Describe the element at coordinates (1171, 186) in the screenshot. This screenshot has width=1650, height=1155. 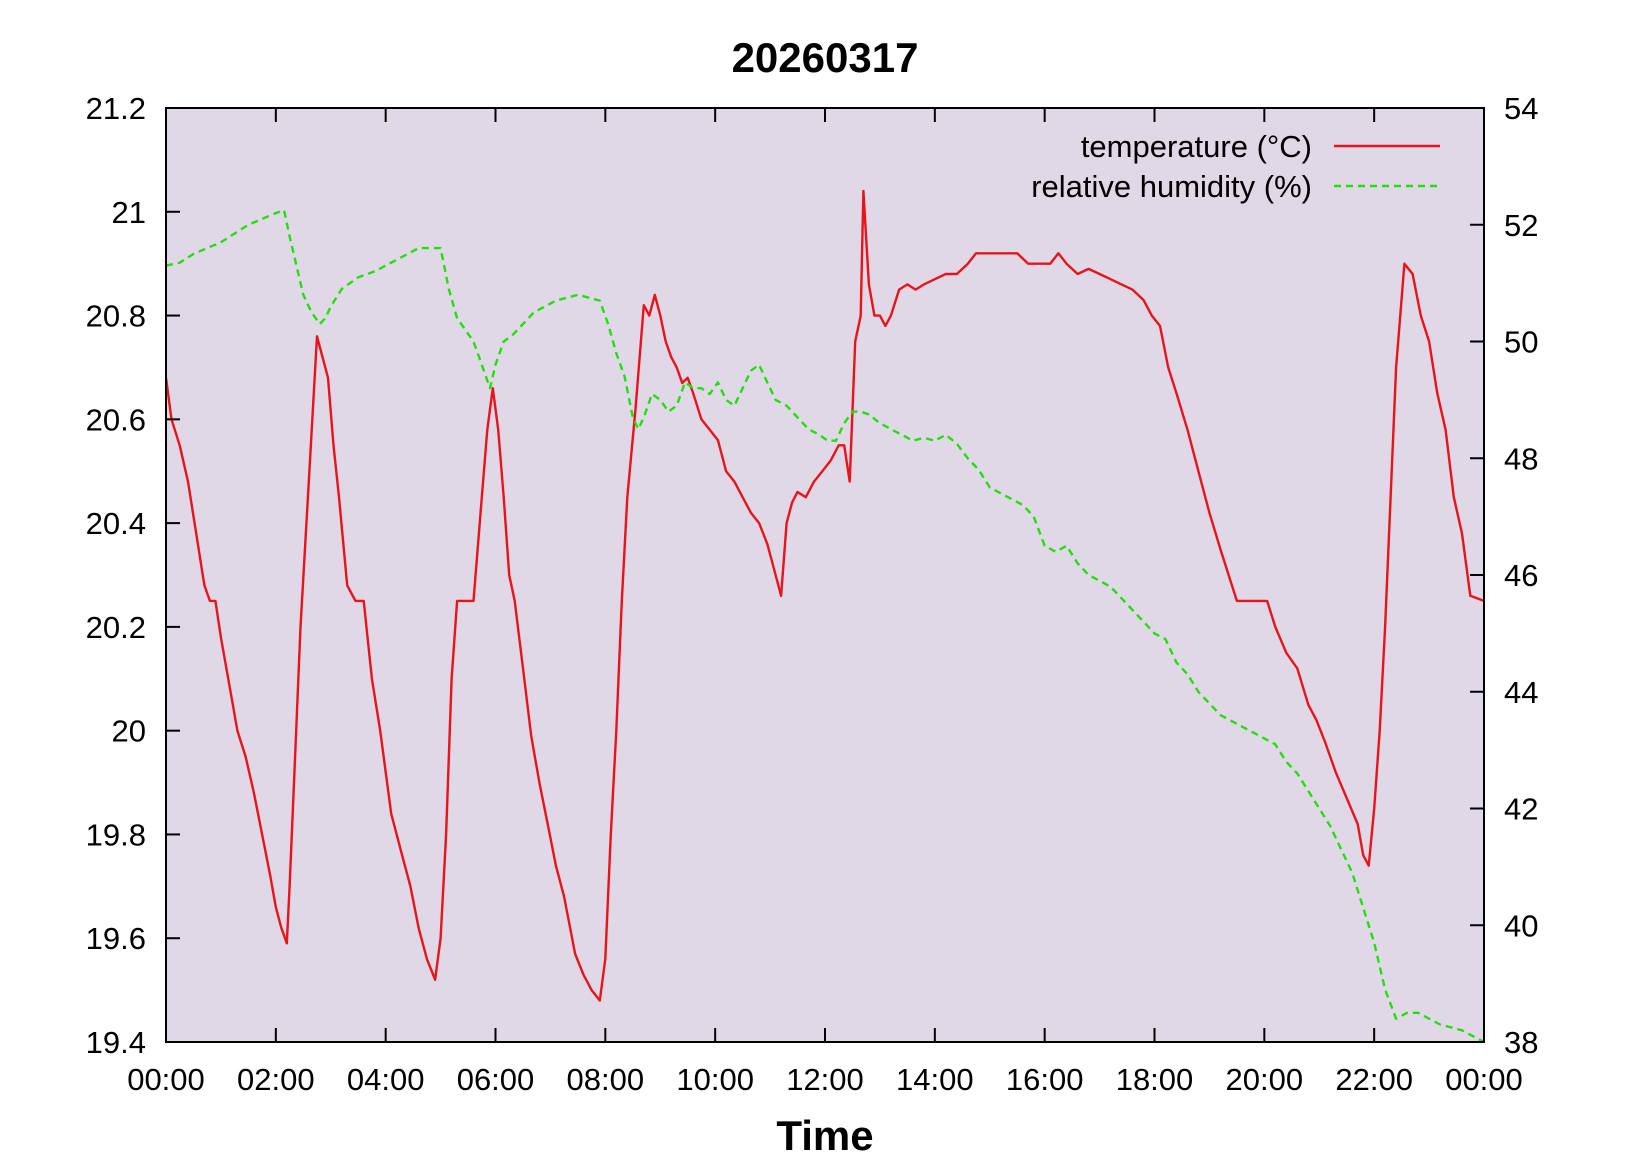
I see `legend-label: relative humidity (%)` at that location.